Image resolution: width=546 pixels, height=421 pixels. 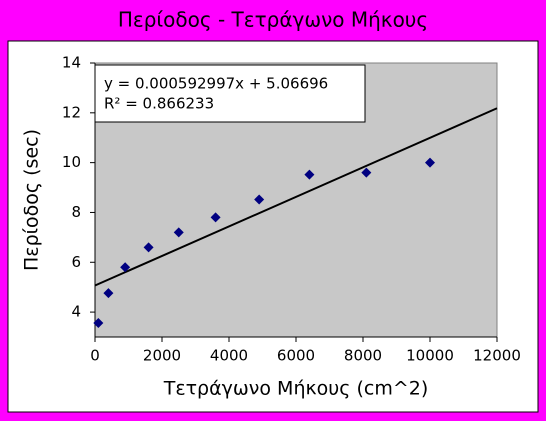 I want to click on y-tick-label: 12, so click(x=71, y=112).